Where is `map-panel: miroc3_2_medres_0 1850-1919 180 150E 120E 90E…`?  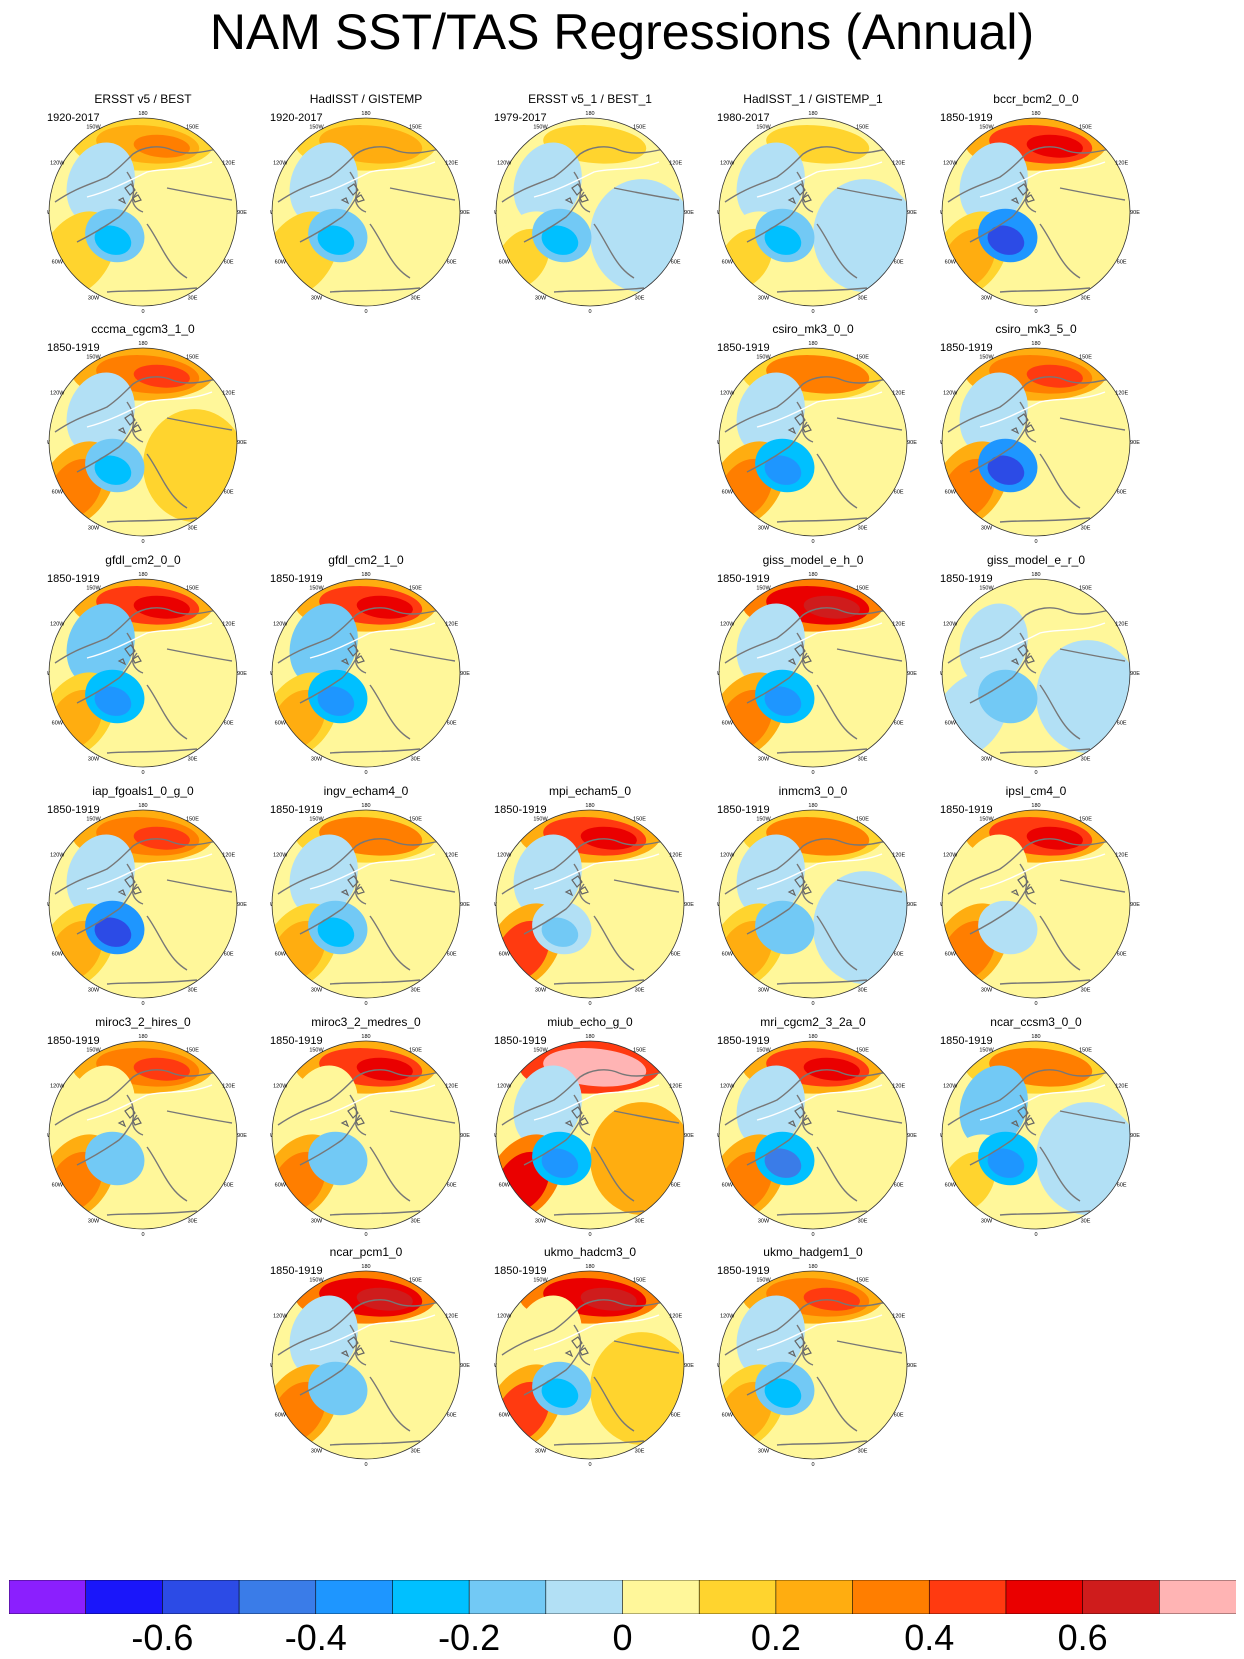 map-panel: miroc3_2_medres_0 1850-1919 180 150E 120E 90E… is located at coordinates (380, 1135).